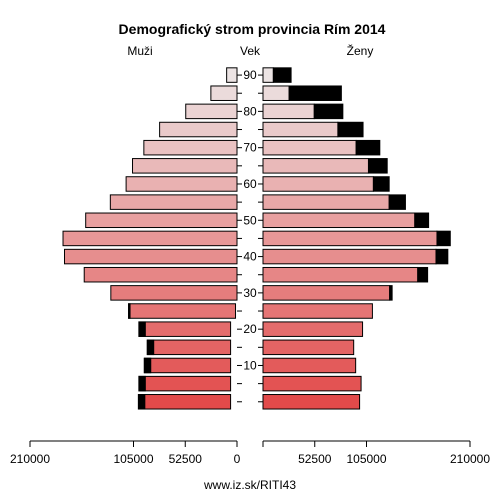 This screenshot has width=500, height=500. Describe the element at coordinates (237, 459) in the screenshot. I see `x-tick-label-left: 0` at that location.